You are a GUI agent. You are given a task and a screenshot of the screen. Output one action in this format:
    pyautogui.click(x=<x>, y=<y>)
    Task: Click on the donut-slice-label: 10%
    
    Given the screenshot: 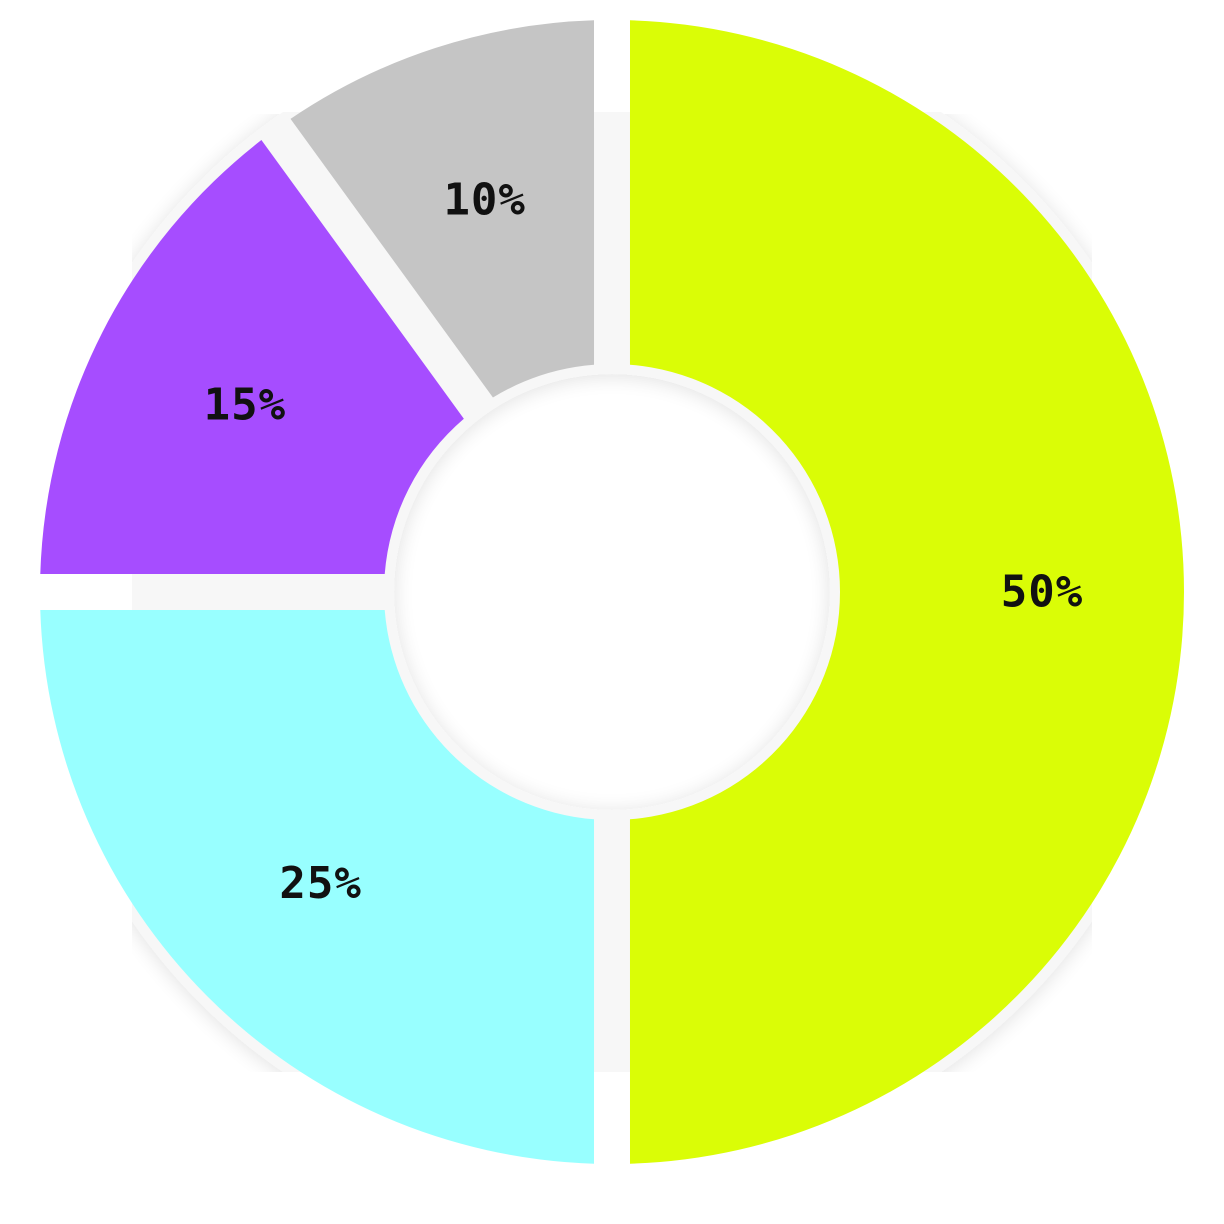 What is the action you would take?
    pyautogui.click(x=484, y=200)
    